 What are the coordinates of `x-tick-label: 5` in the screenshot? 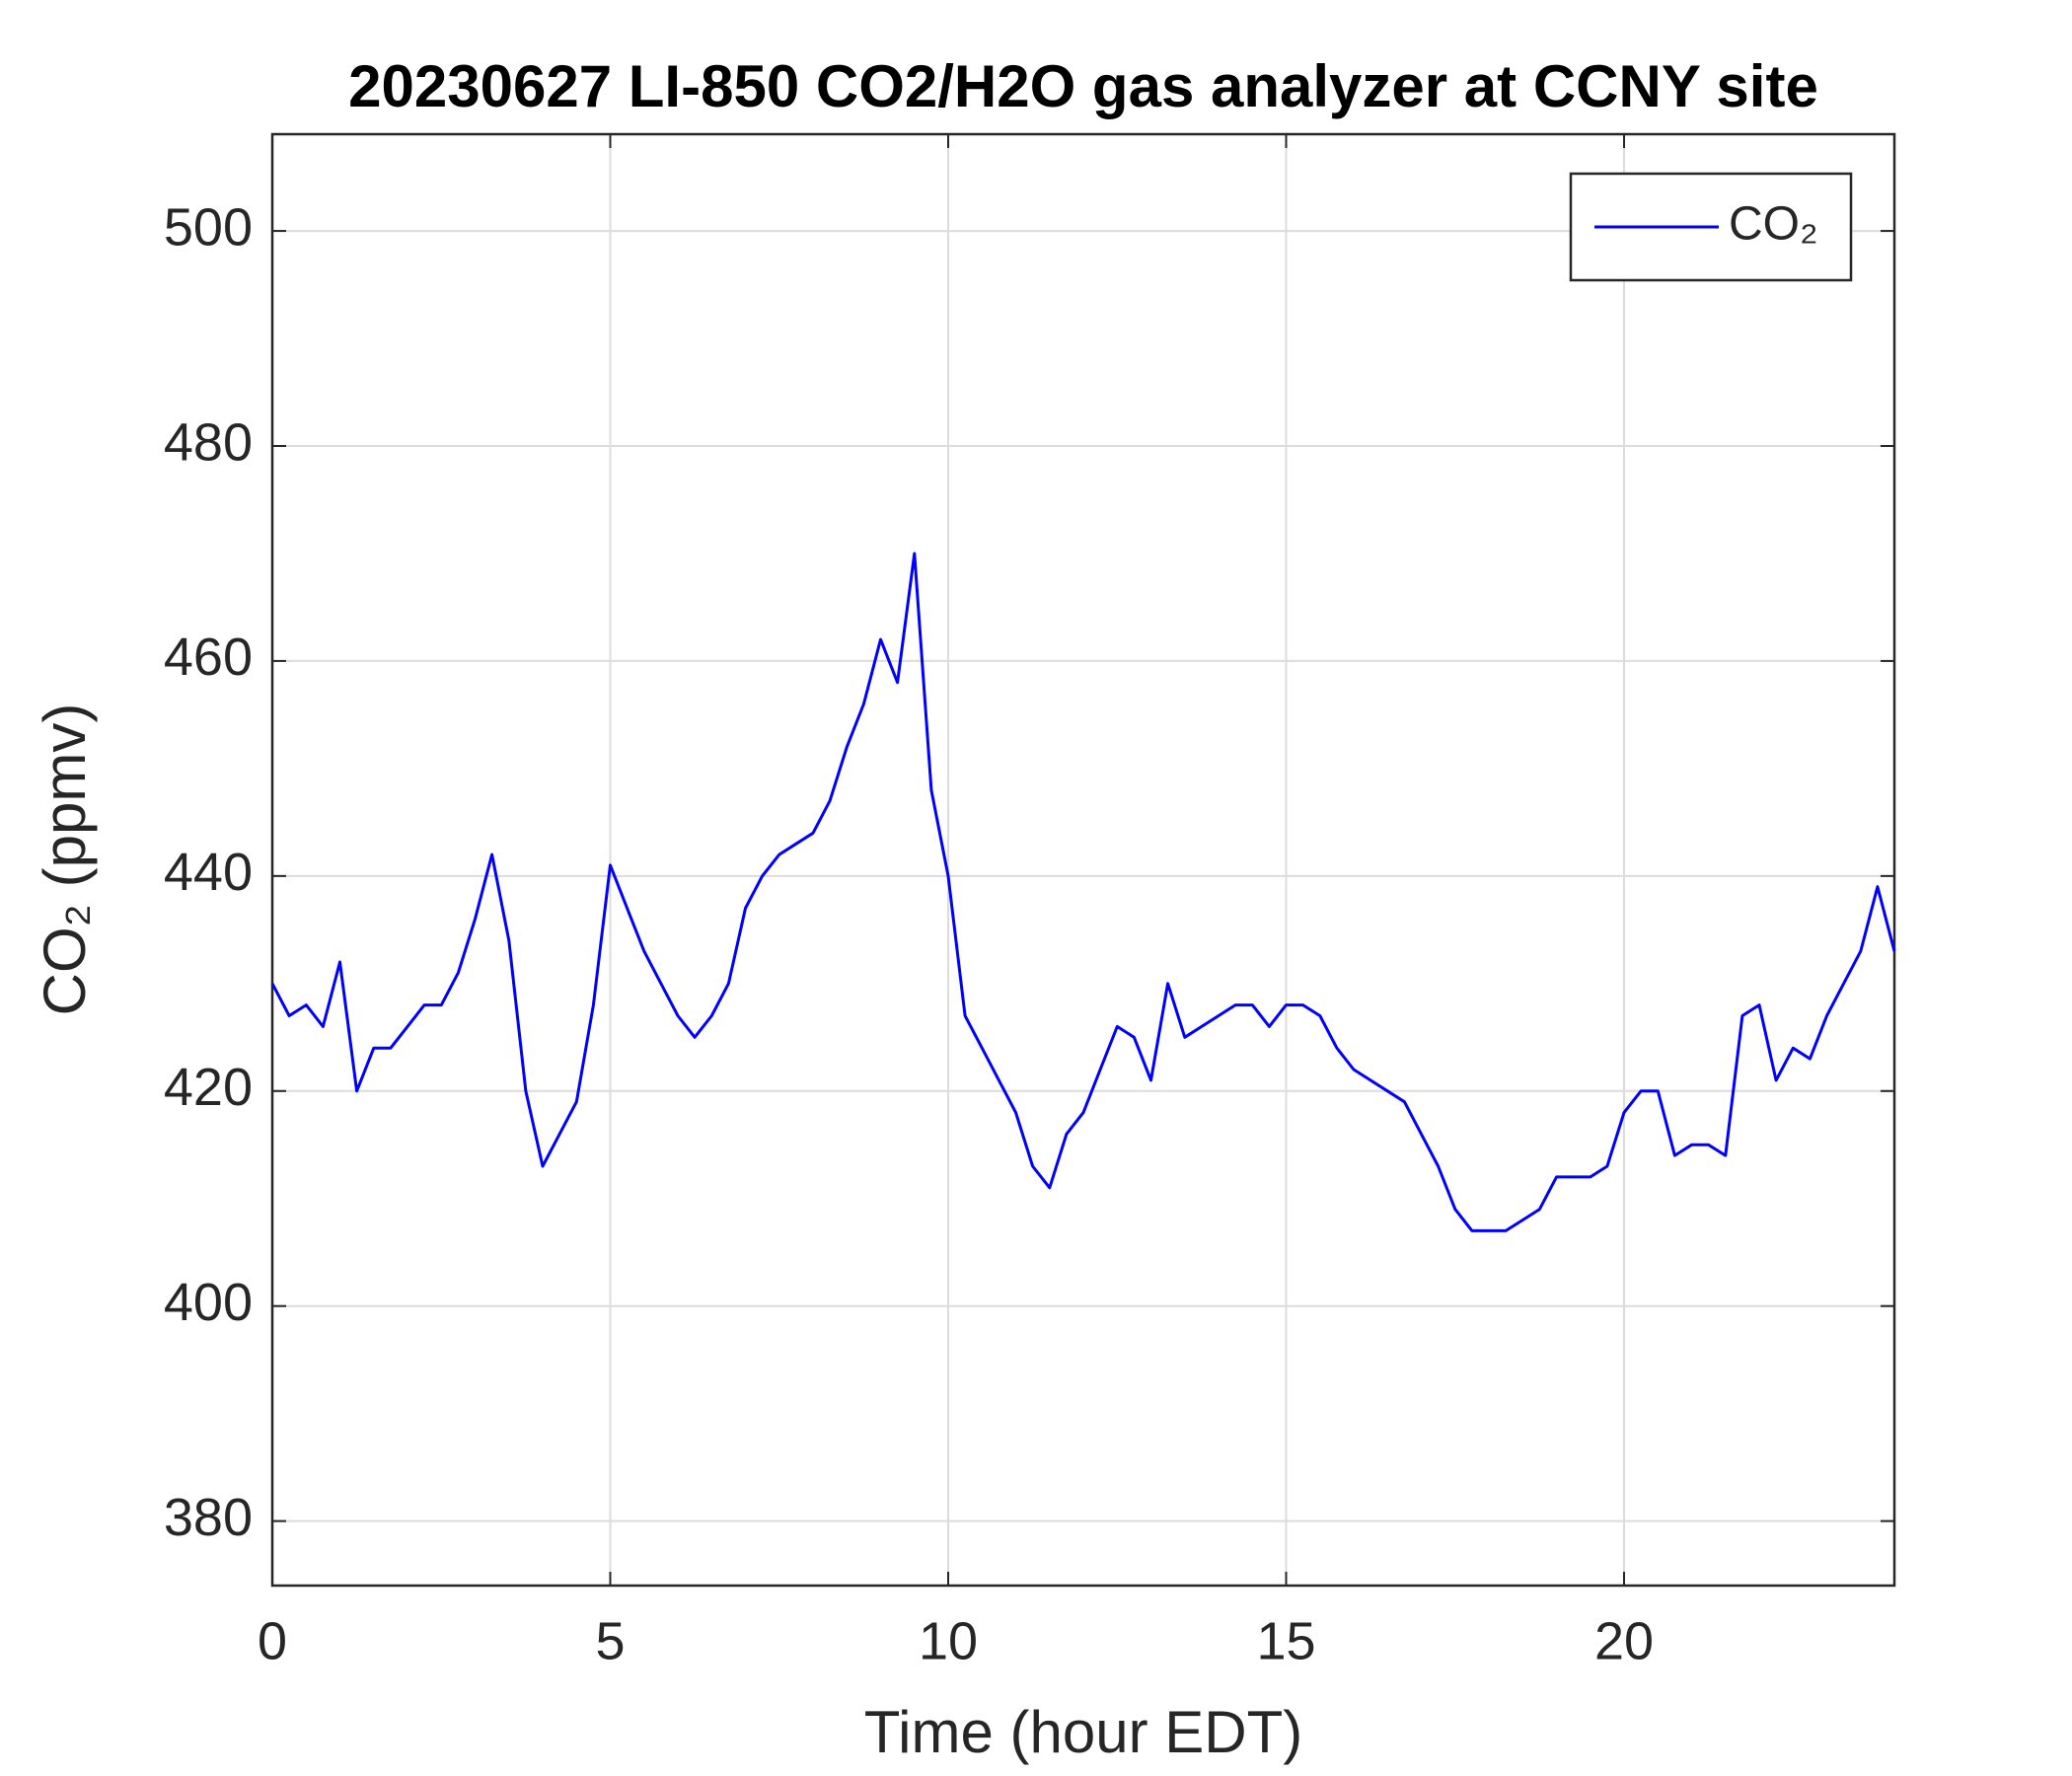 It's located at (610, 1640).